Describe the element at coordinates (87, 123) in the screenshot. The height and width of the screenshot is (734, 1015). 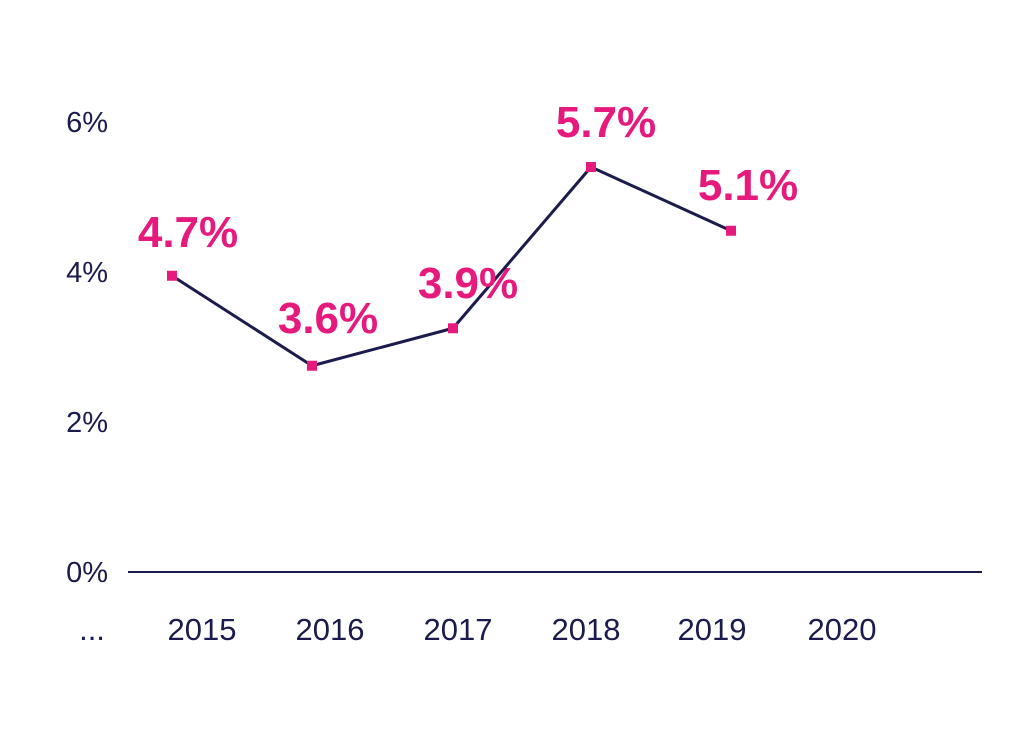
I see `y-tick-label: 6%` at that location.